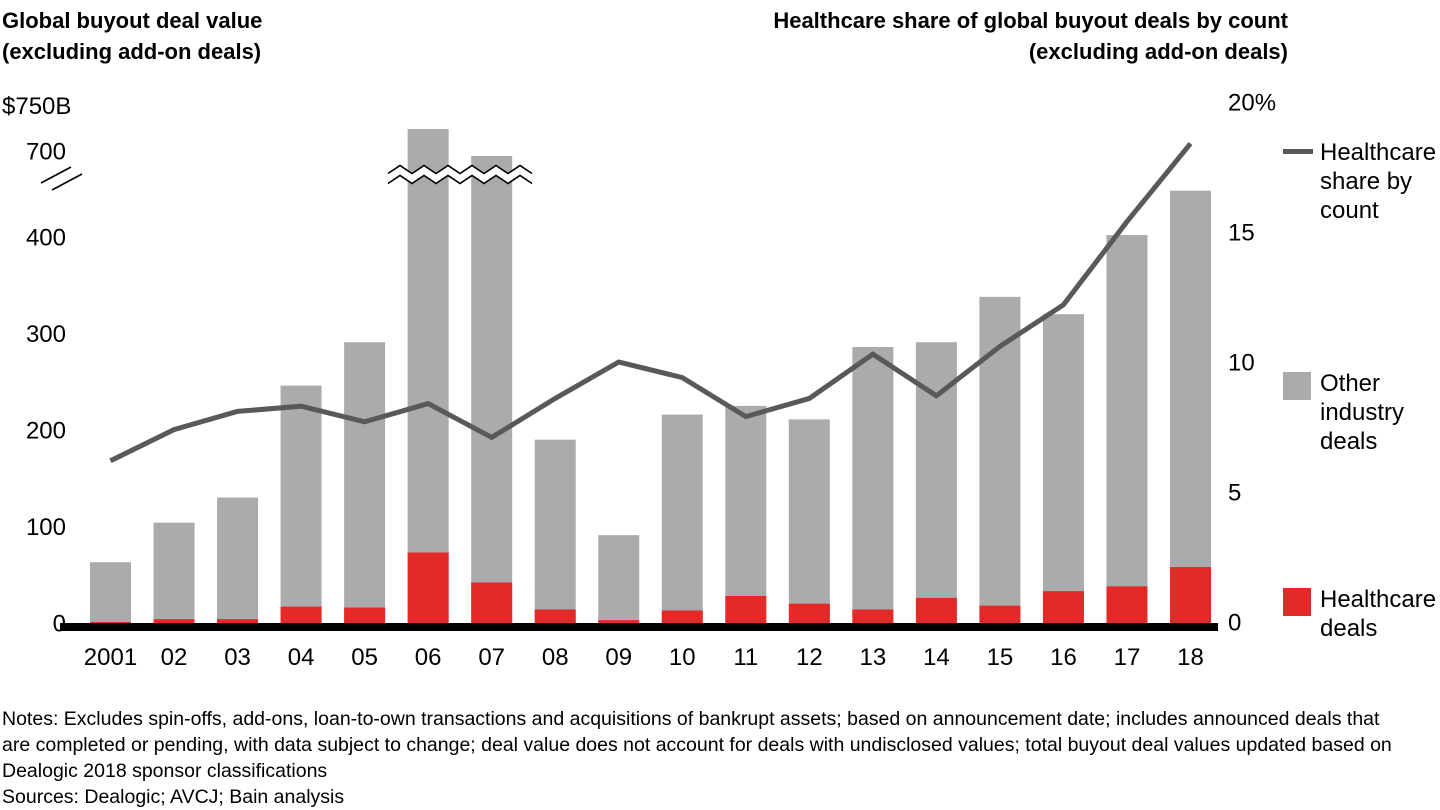  Describe the element at coordinates (618, 657) in the screenshot. I see `x-axis-year-label: 09` at that location.